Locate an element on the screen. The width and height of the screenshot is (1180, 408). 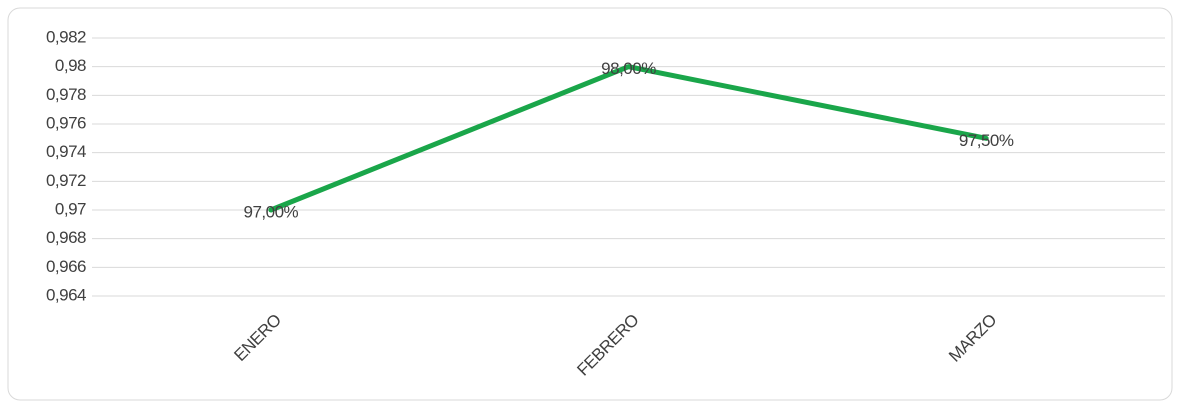
y-tick-label: 0,964 is located at coordinates (66, 294).